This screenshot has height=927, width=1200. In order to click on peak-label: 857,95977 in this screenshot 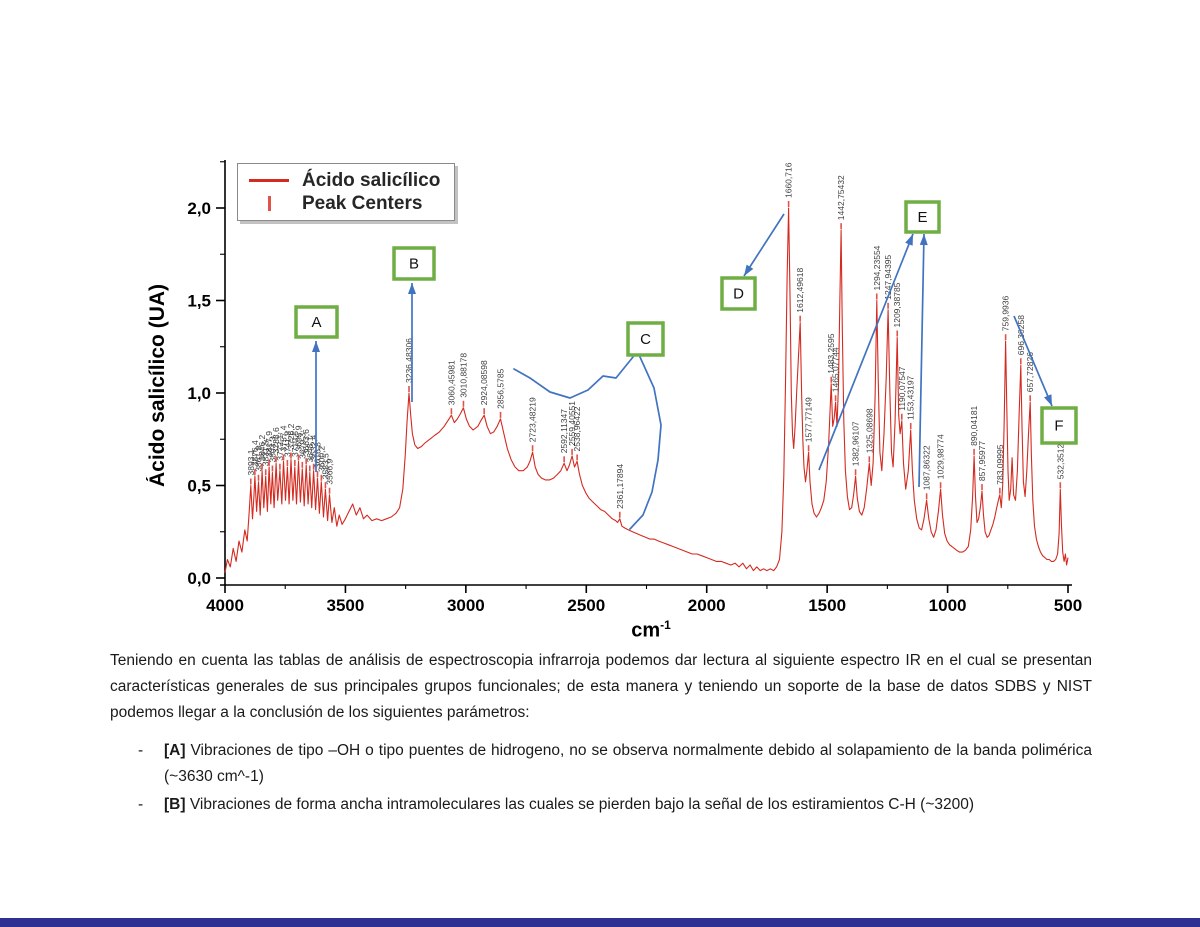, I will do `click(982, 461)`.